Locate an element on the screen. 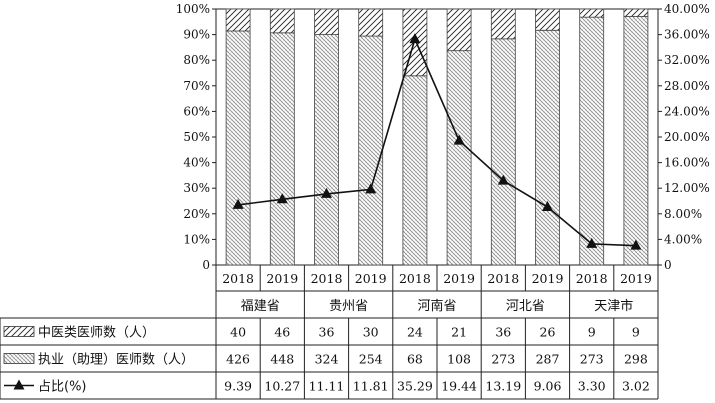 This screenshot has width=715, height=403. left-axis-tick-label: 100% is located at coordinates (193, 9).